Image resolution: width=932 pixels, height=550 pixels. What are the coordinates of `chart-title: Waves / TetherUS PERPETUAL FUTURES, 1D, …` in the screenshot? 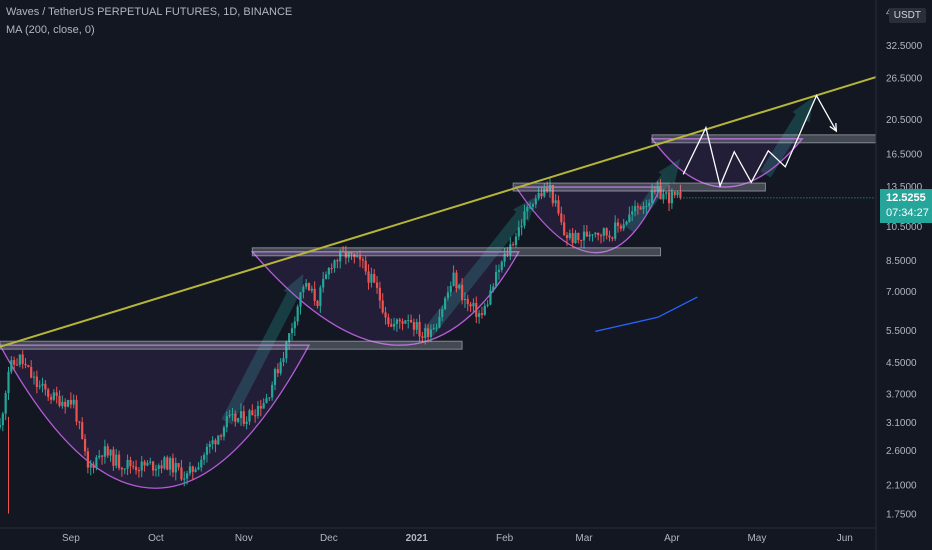 It's located at (149, 12).